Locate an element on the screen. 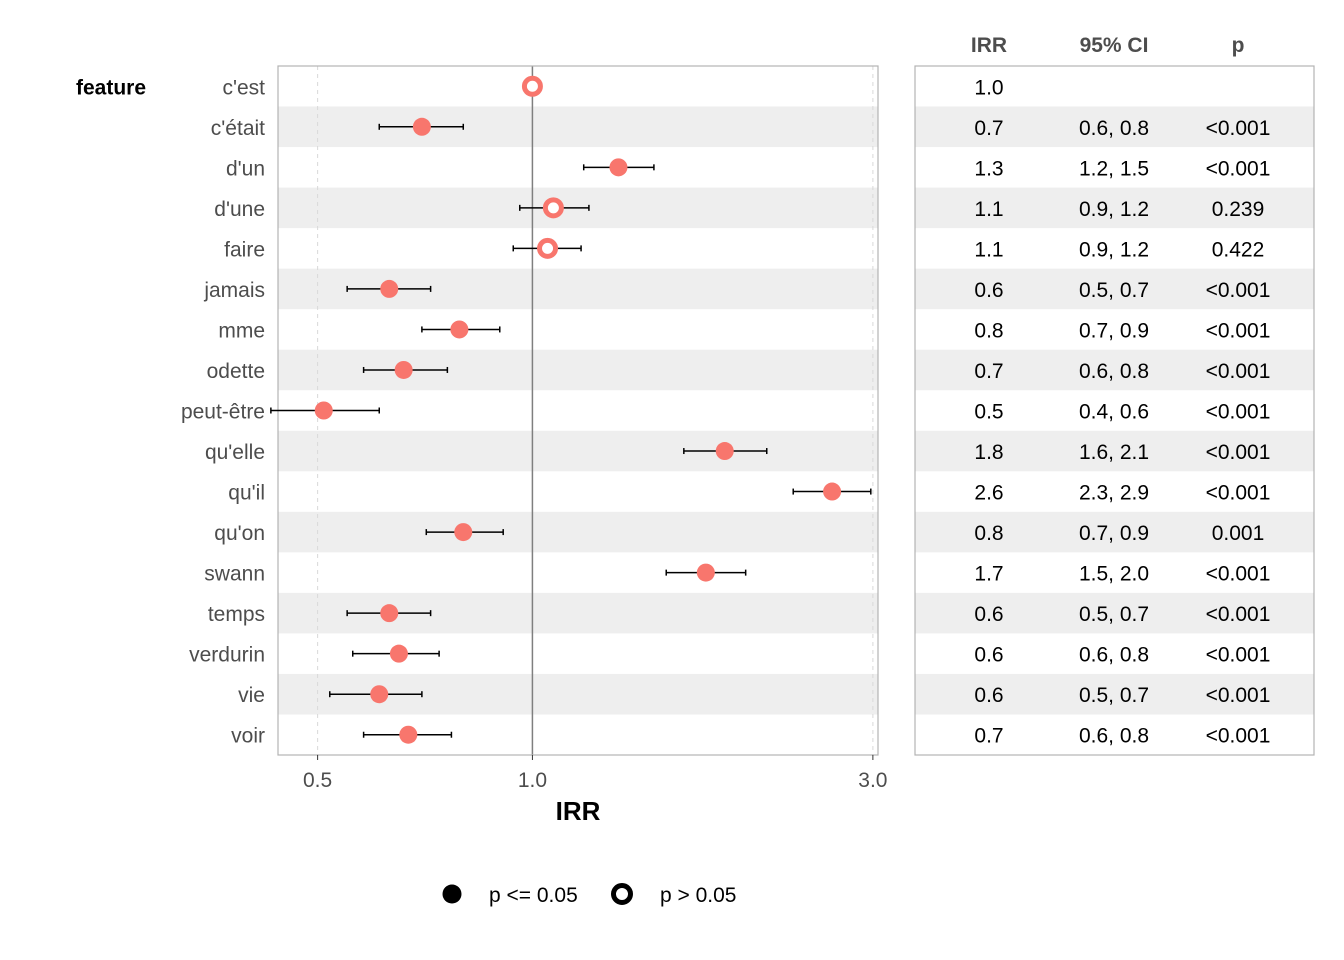 The width and height of the screenshot is (1344, 960). ci-value: 1.6, 2.1 is located at coordinates (1114, 452).